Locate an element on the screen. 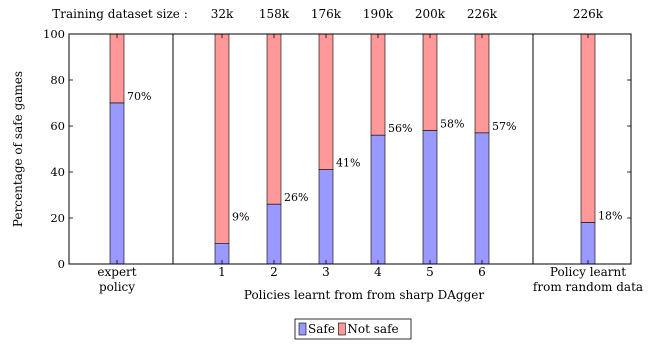 This screenshot has height=347, width=657. y-axis-label: Percentage of safe games is located at coordinates (18, 149).